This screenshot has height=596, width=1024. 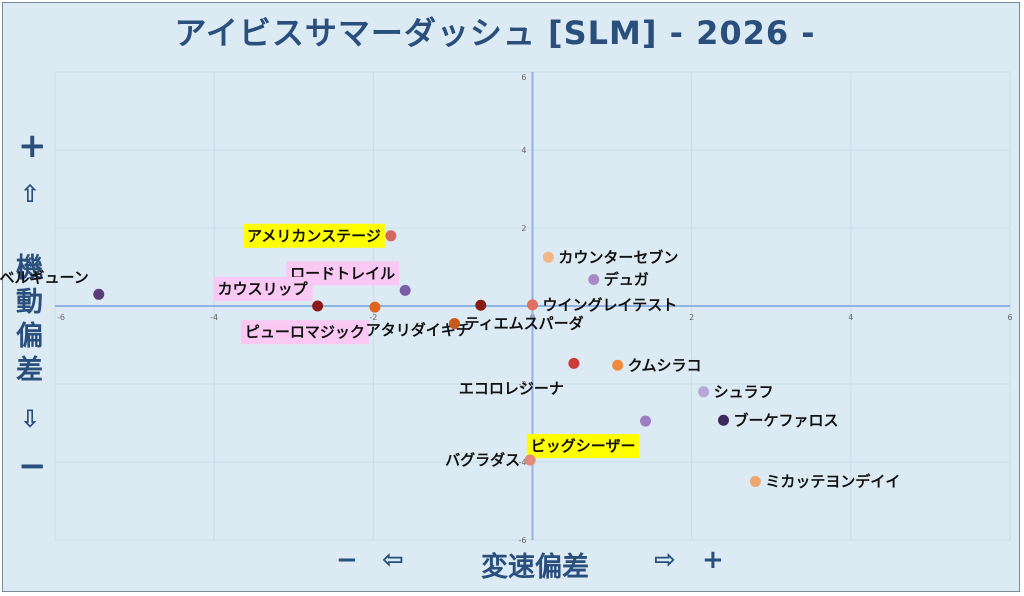 I want to click on point-label: ティエムスパーダ, so click(x=524, y=324).